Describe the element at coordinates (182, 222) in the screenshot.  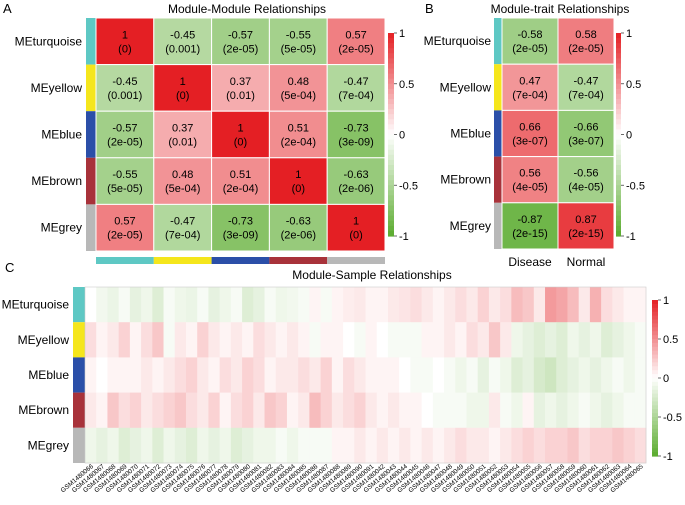
I see `panel-a-cell-value: -0.47` at that location.